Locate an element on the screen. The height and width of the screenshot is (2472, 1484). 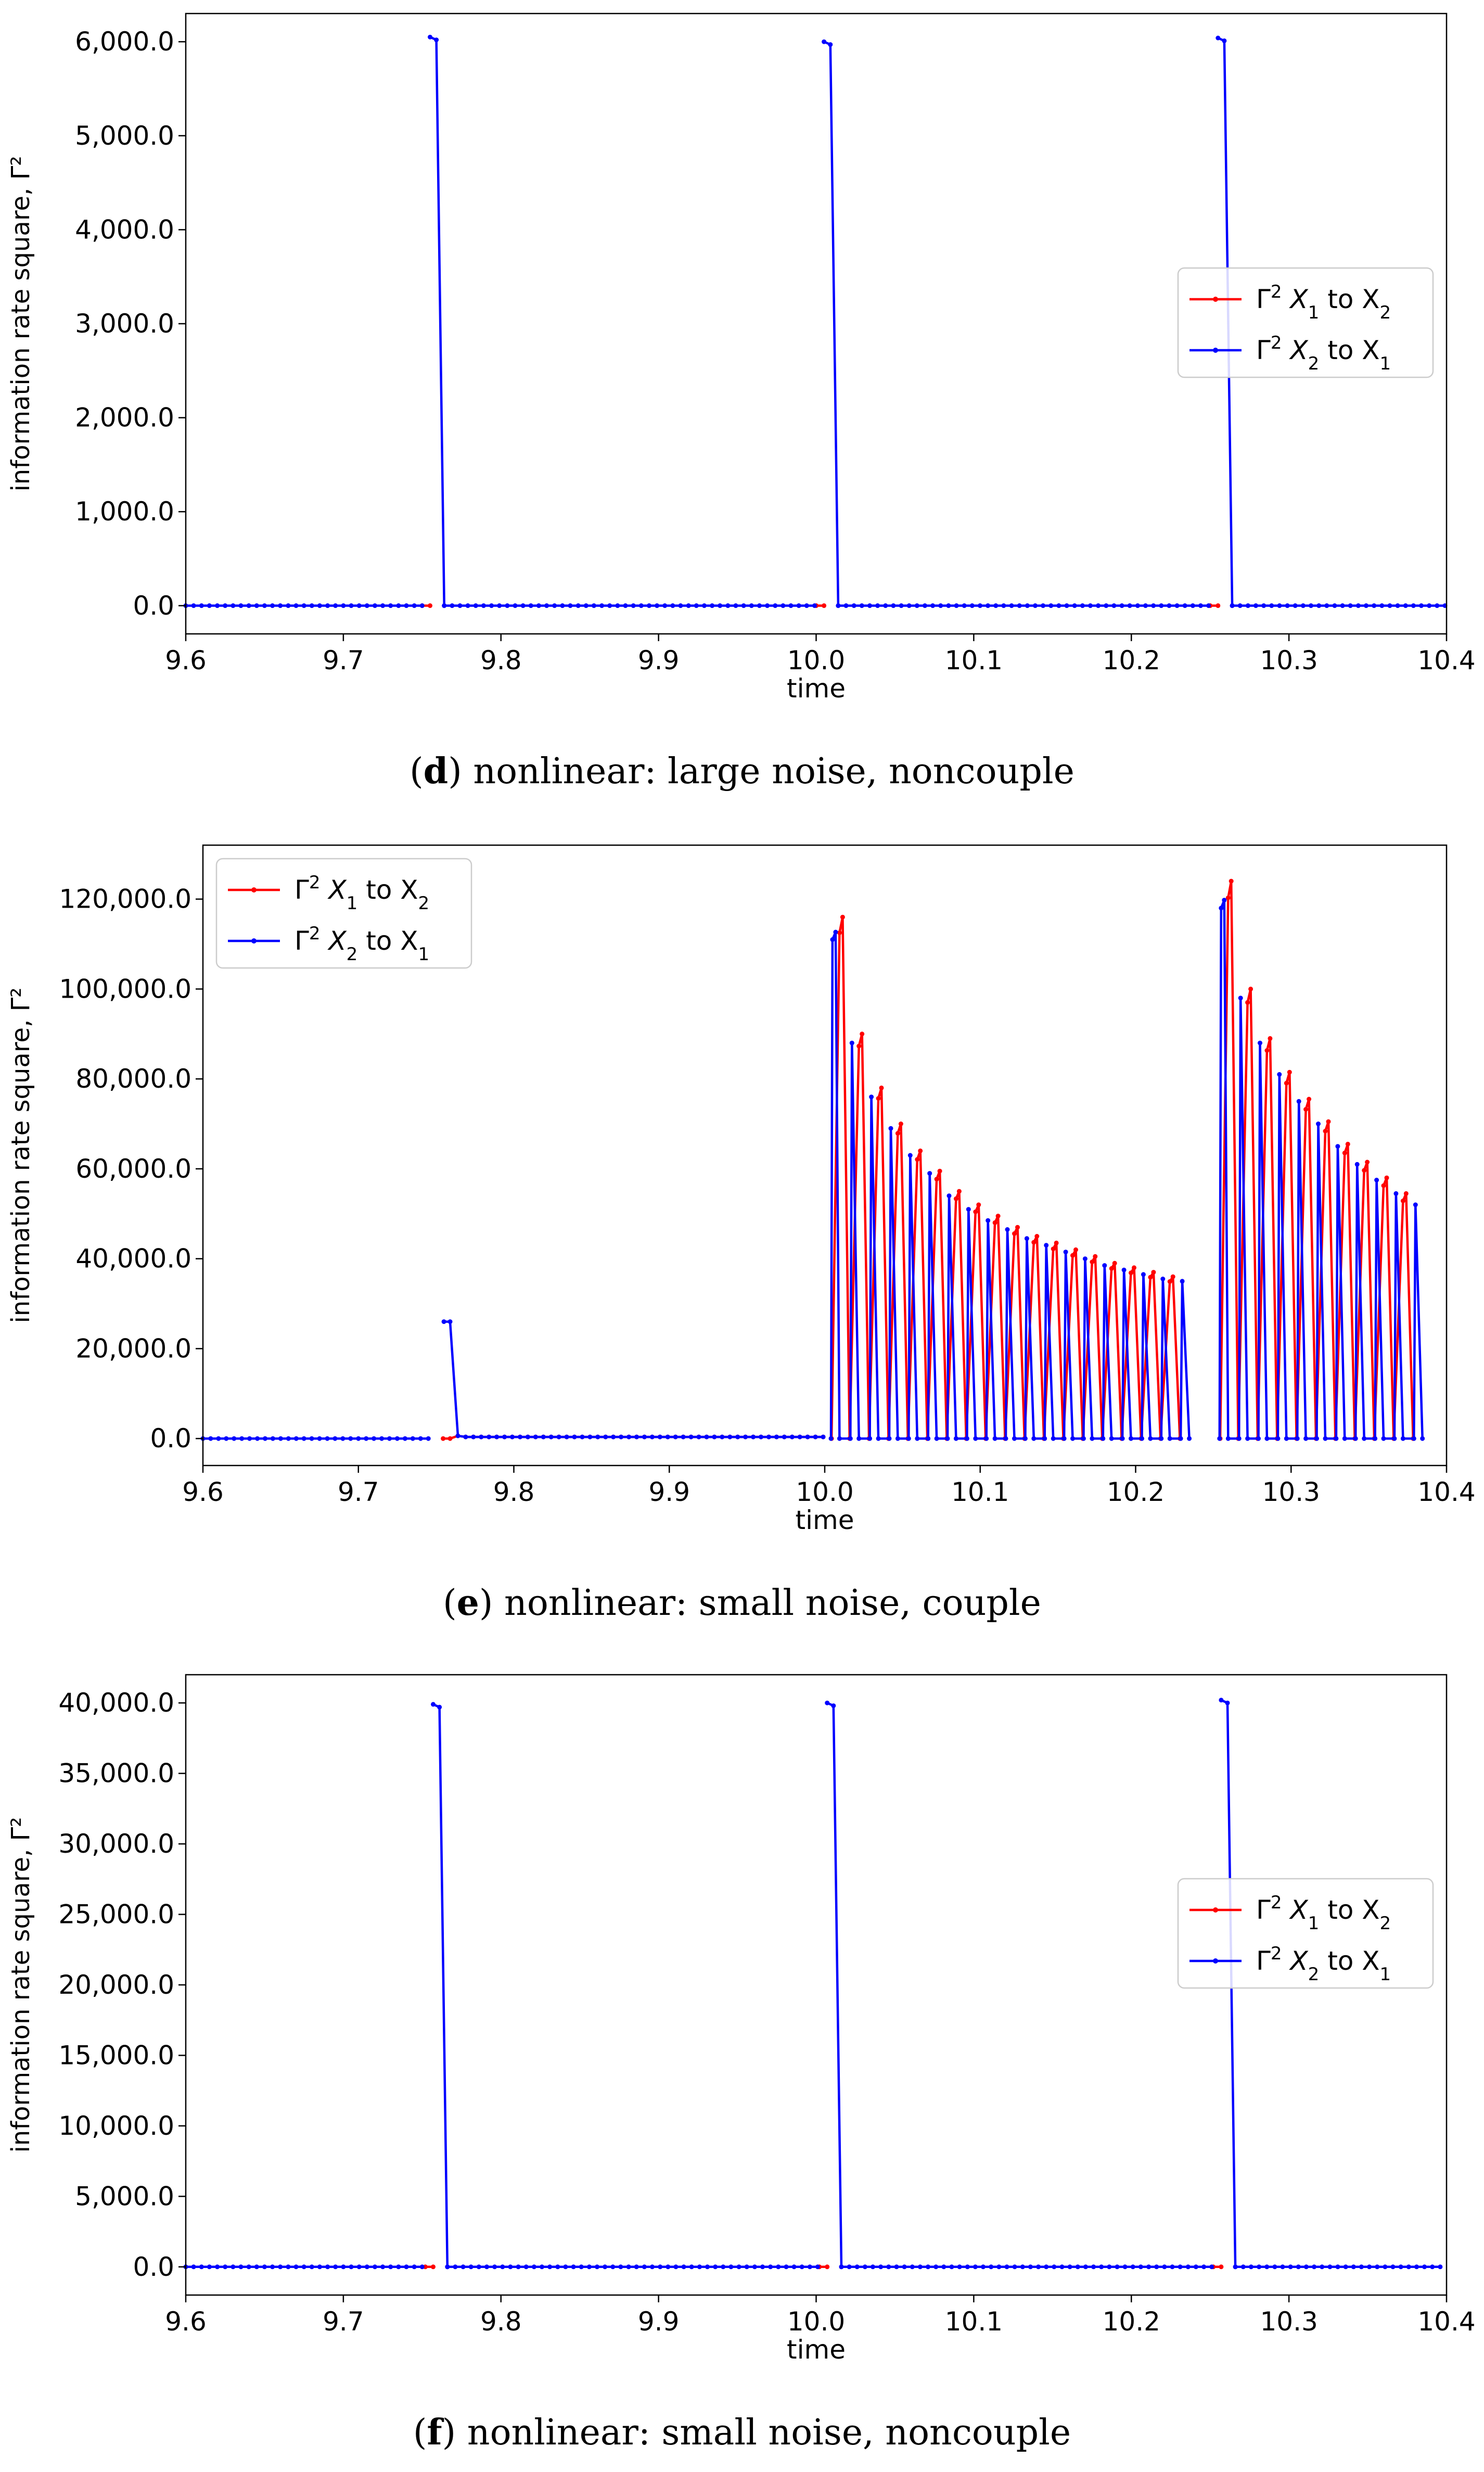
y-tick-label: 5,000.0 is located at coordinates (124, 2196).